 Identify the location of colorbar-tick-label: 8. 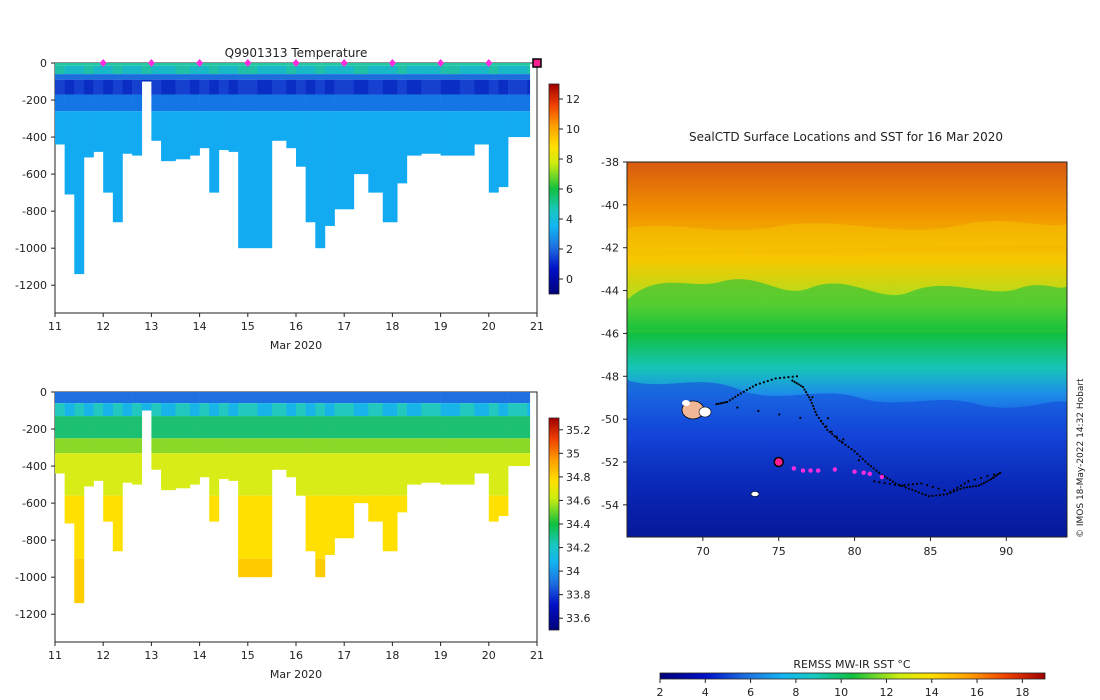
(569, 159).